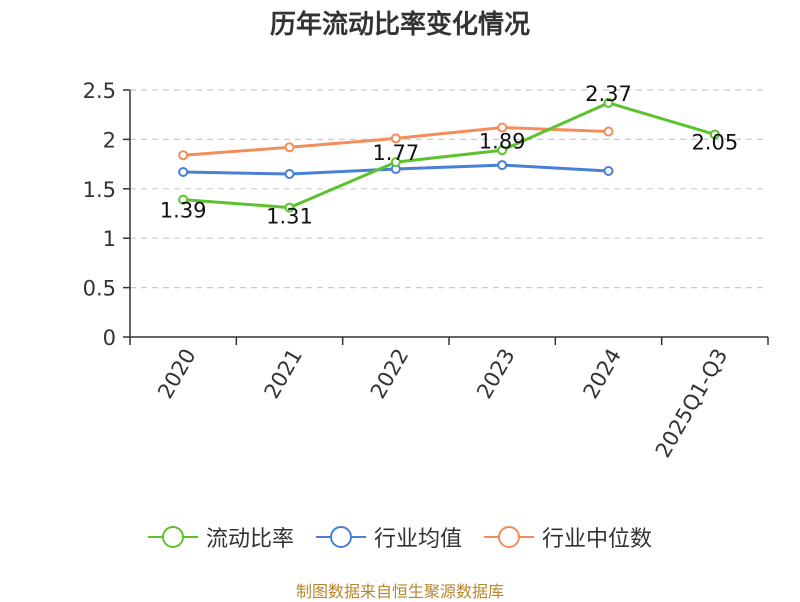  What do you see at coordinates (99, 91) in the screenshot?
I see `y-tick-label: 2.5` at bounding box center [99, 91].